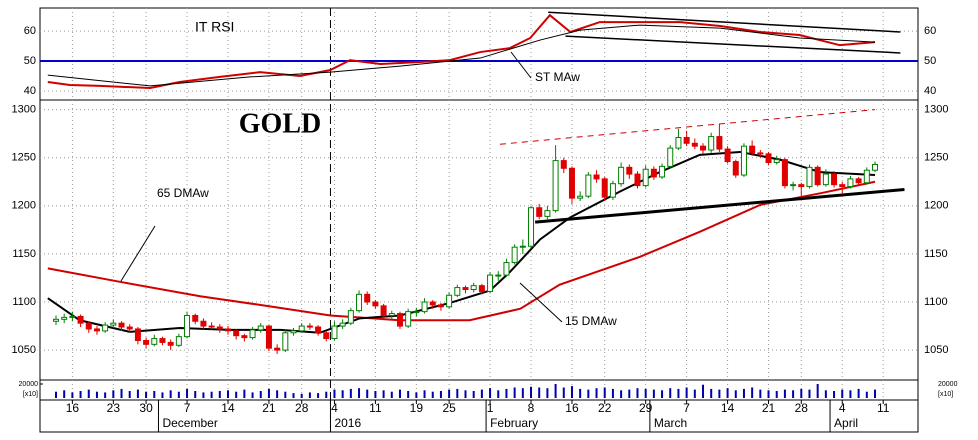 This screenshot has width=978, height=440. Describe the element at coordinates (514, 423) in the screenshot. I see `month-label: February` at that location.